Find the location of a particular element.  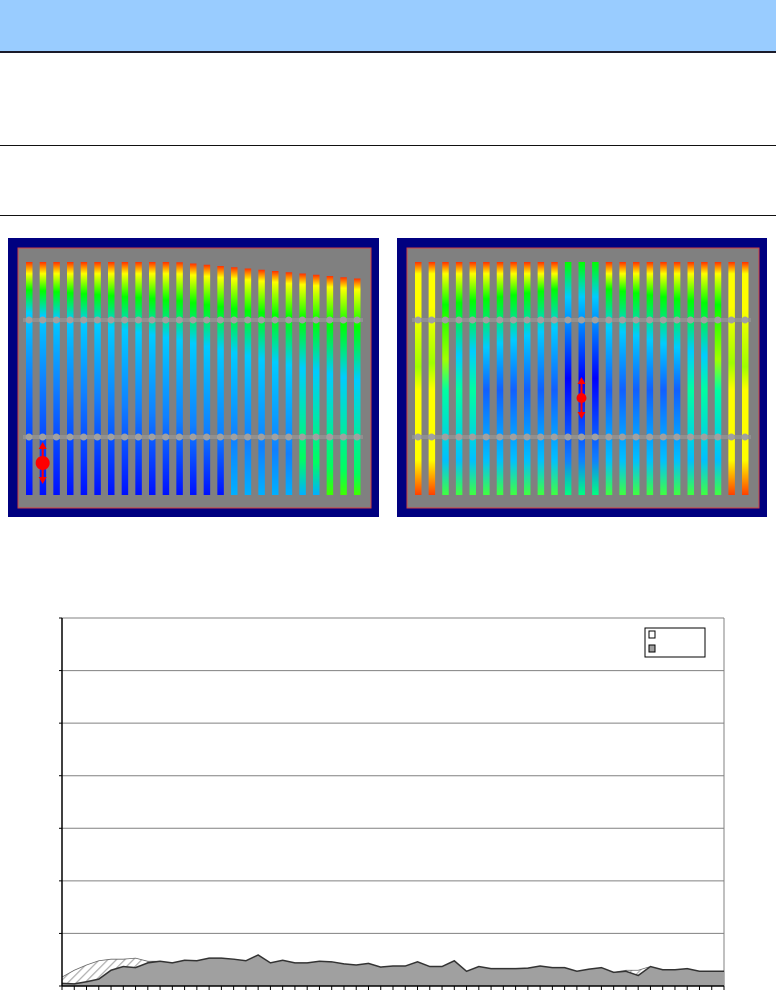

section-divider is located at coordinates (388, 145).